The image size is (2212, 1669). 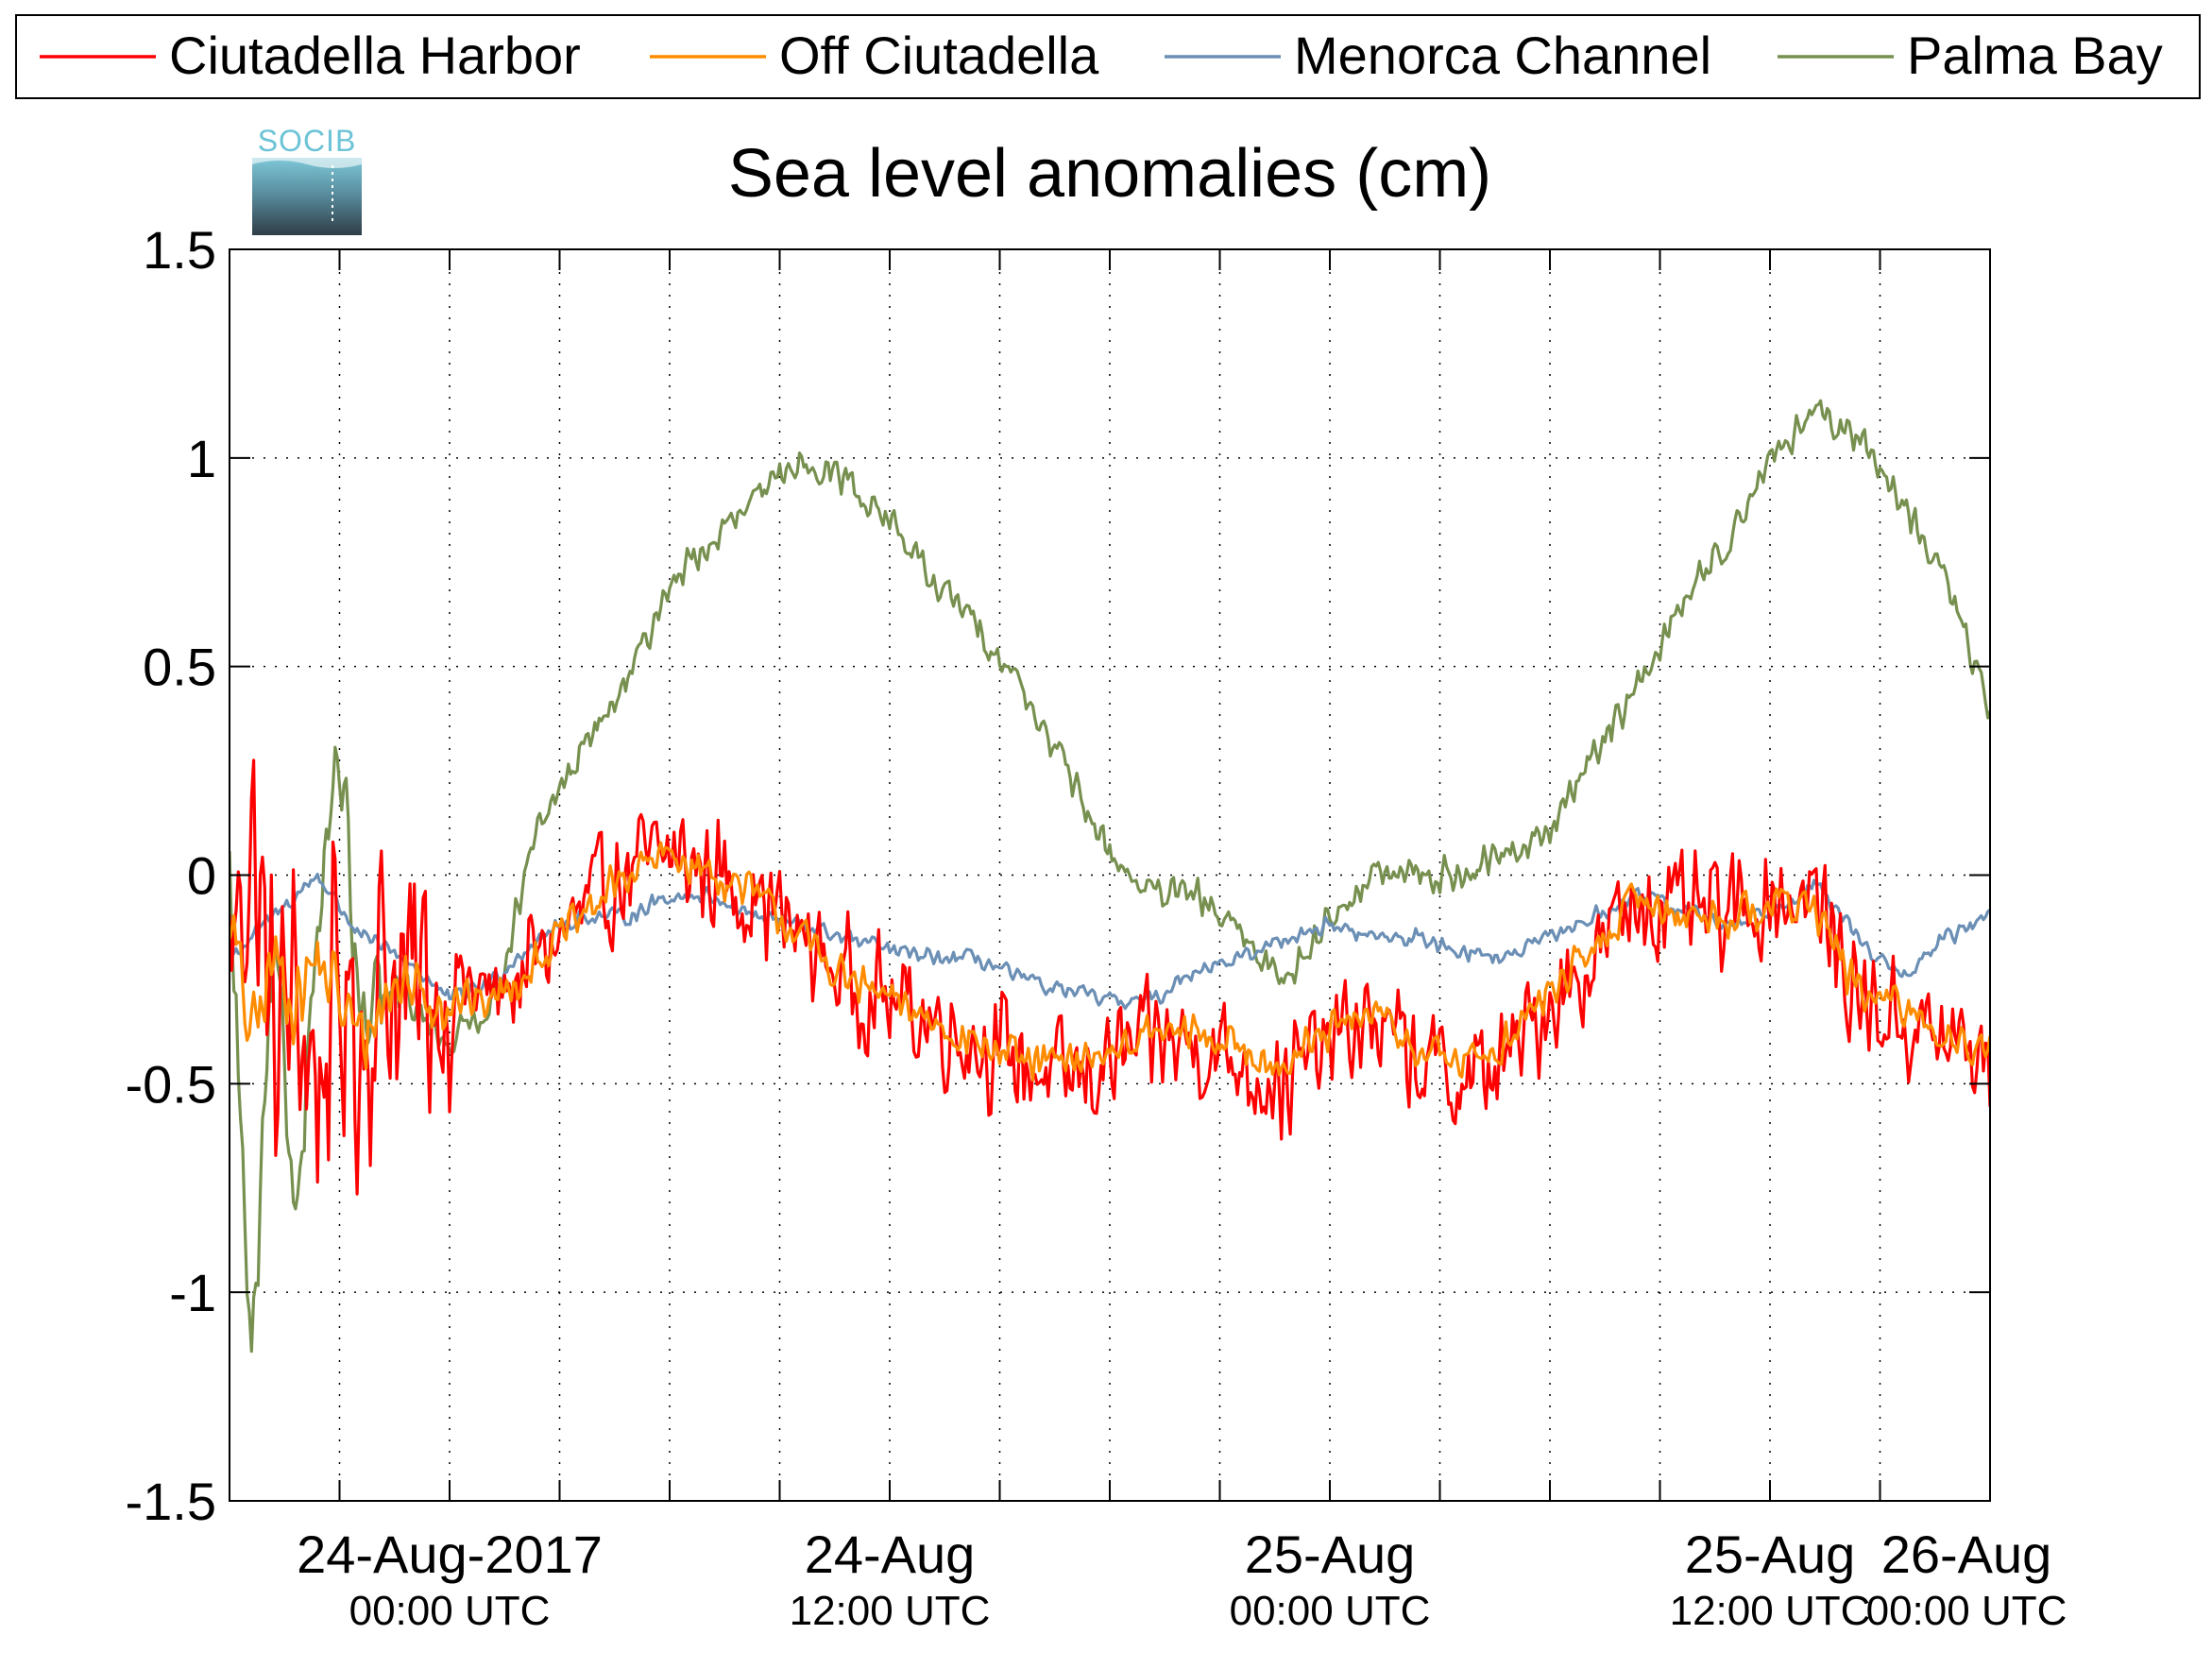 I want to click on socib-logo-graphic, so click(x=307, y=197).